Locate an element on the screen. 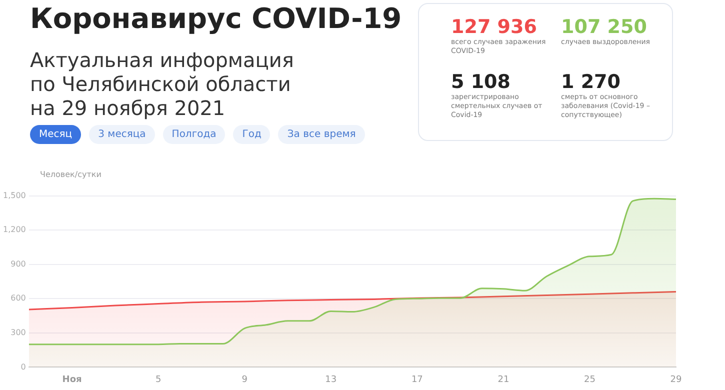 Image resolution: width=725 pixels, height=390 pixels. chart-title: Коронавирус COVID-19 is located at coordinates (216, 18).